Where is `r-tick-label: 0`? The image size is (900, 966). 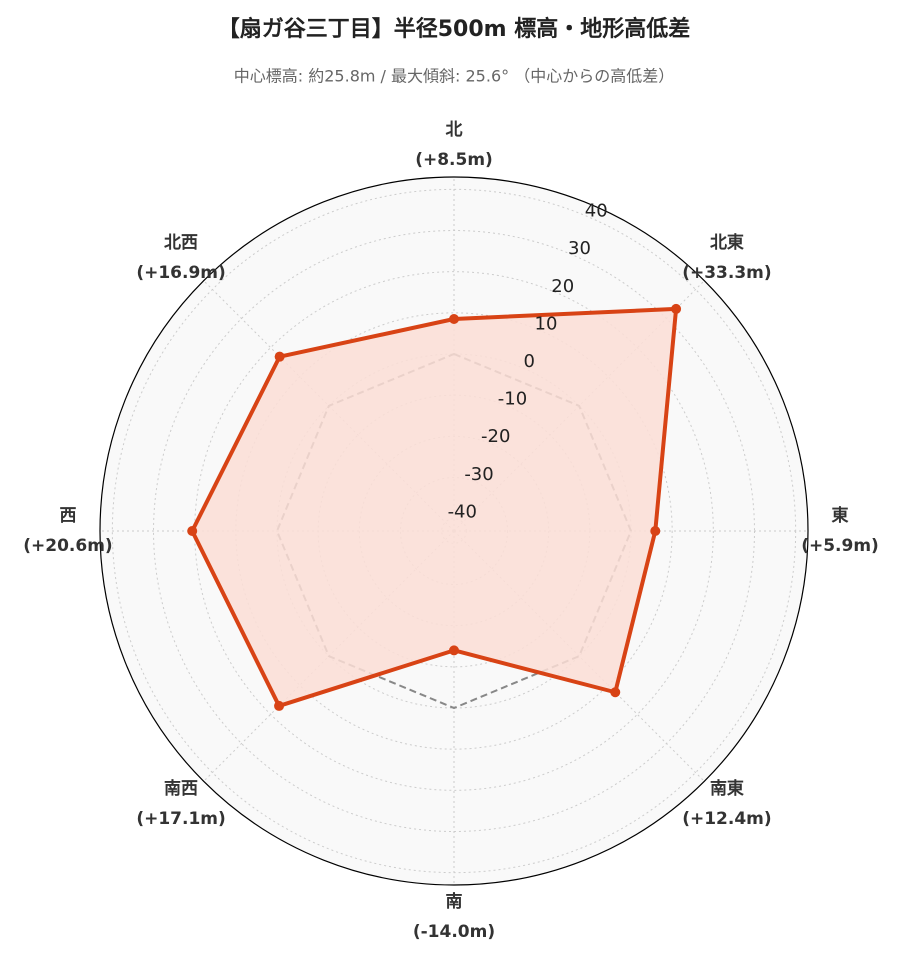 r-tick-label: 0 is located at coordinates (529, 361).